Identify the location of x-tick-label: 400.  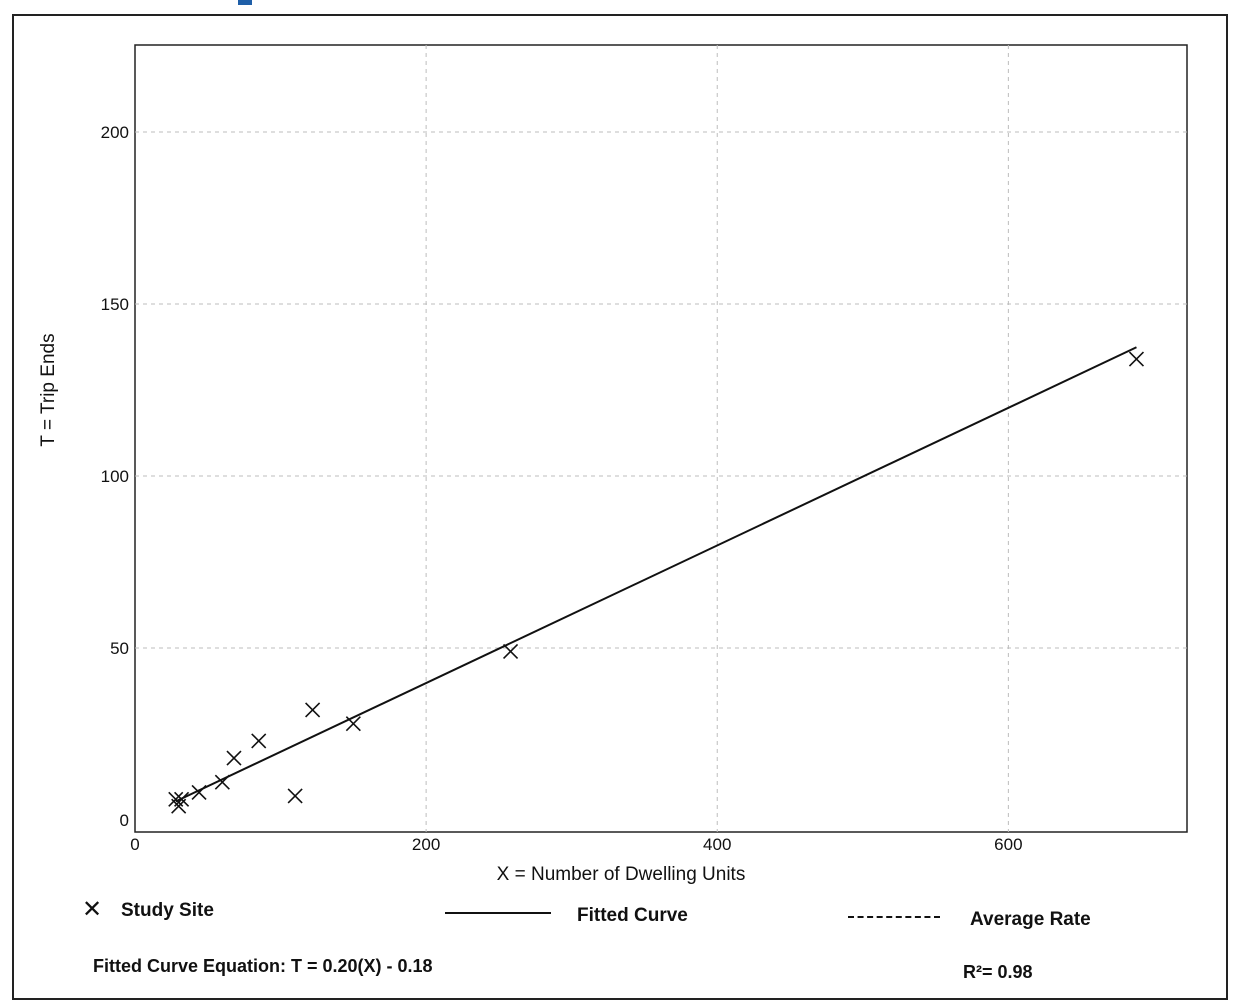
(717, 844).